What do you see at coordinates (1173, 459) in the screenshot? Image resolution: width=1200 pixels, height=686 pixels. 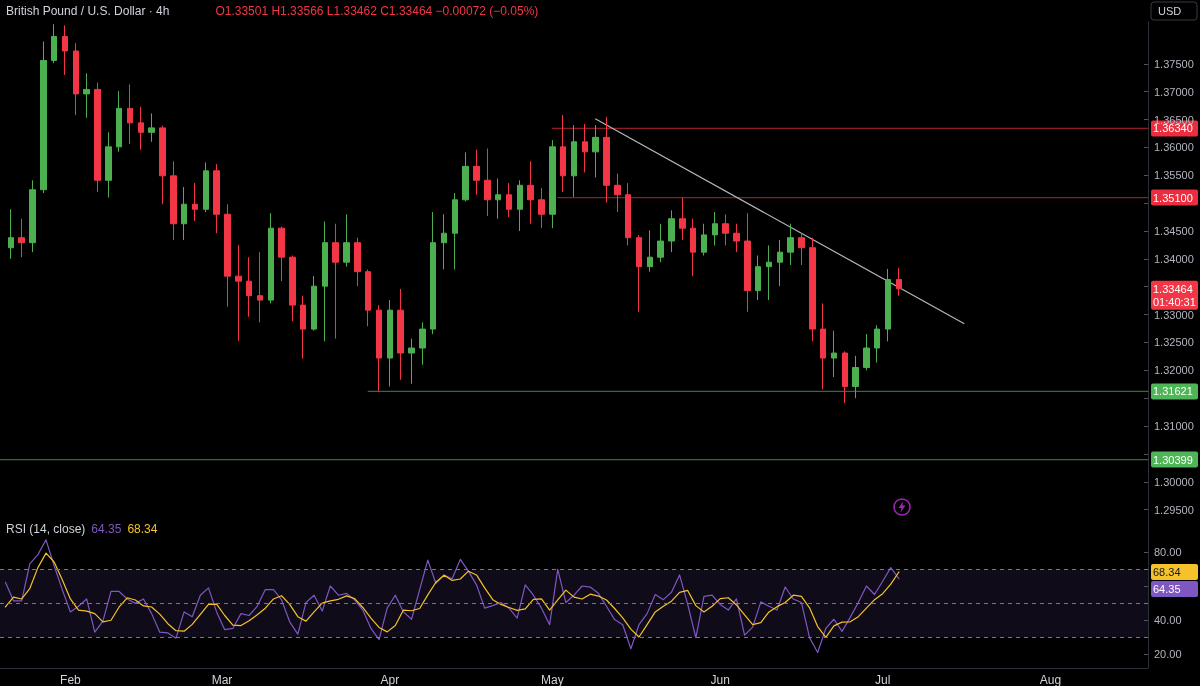 I see `data-label: 1.30399` at bounding box center [1173, 459].